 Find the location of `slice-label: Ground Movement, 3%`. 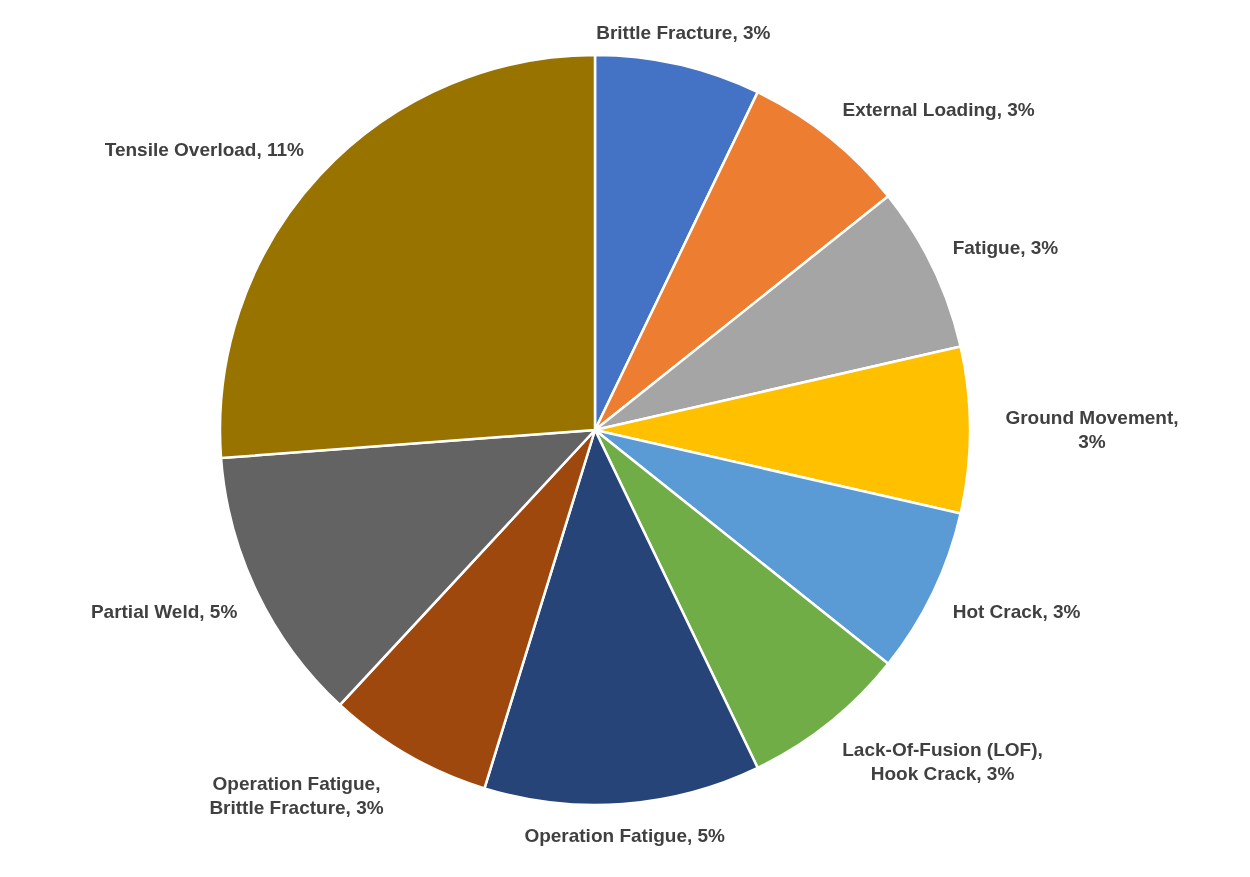

slice-label: Ground Movement, 3% is located at coordinates (1092, 429).